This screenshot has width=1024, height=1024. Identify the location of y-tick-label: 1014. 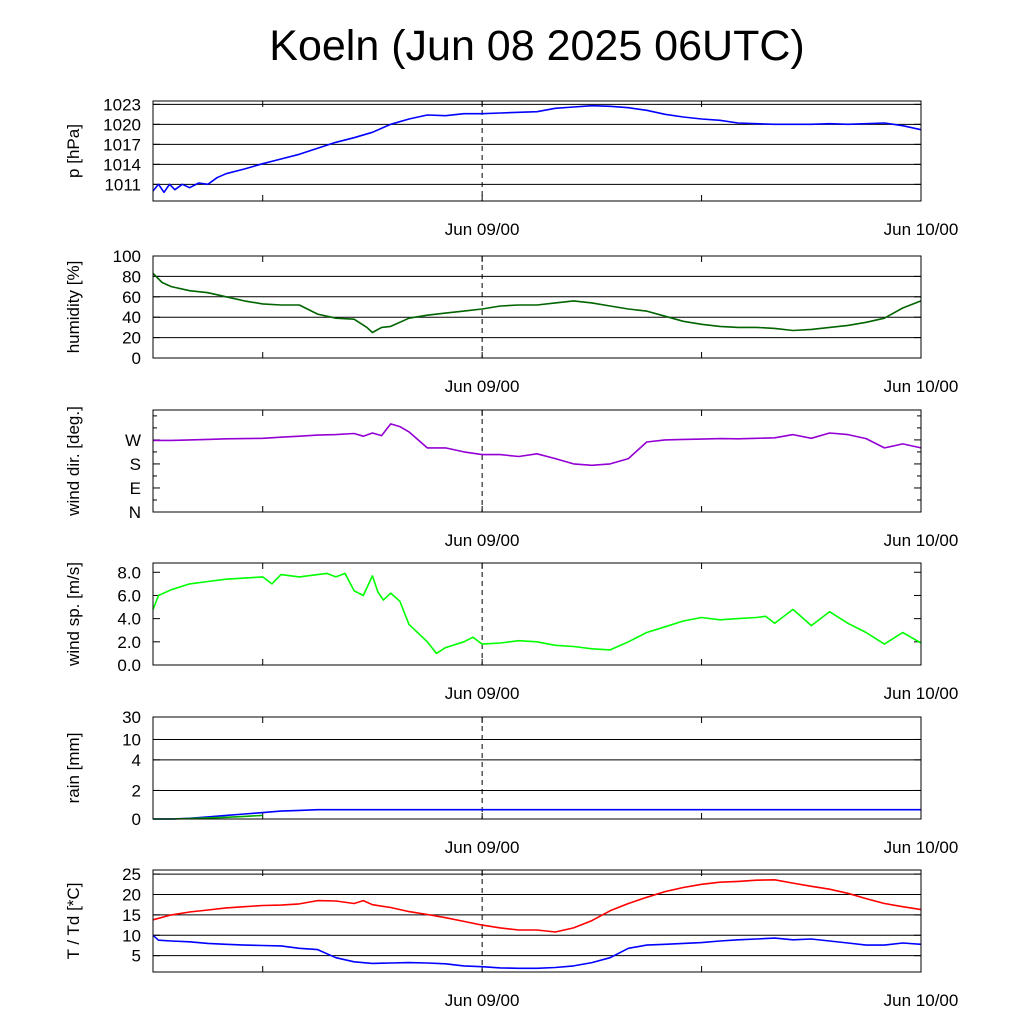
(122, 164).